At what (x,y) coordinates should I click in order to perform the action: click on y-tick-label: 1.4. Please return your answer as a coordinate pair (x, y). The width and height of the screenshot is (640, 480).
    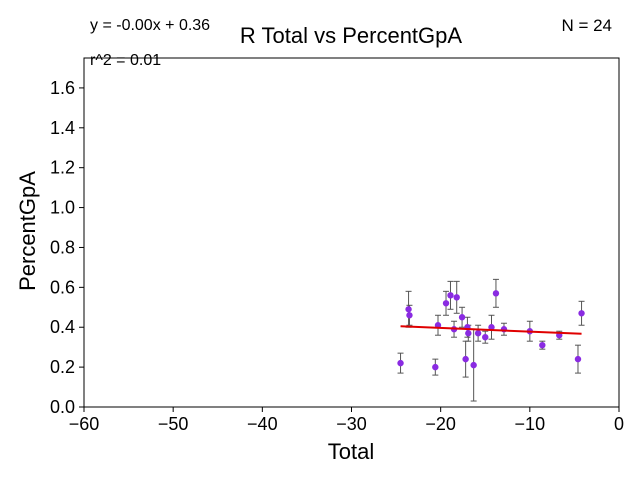
    Looking at the image, I should click on (62, 128).